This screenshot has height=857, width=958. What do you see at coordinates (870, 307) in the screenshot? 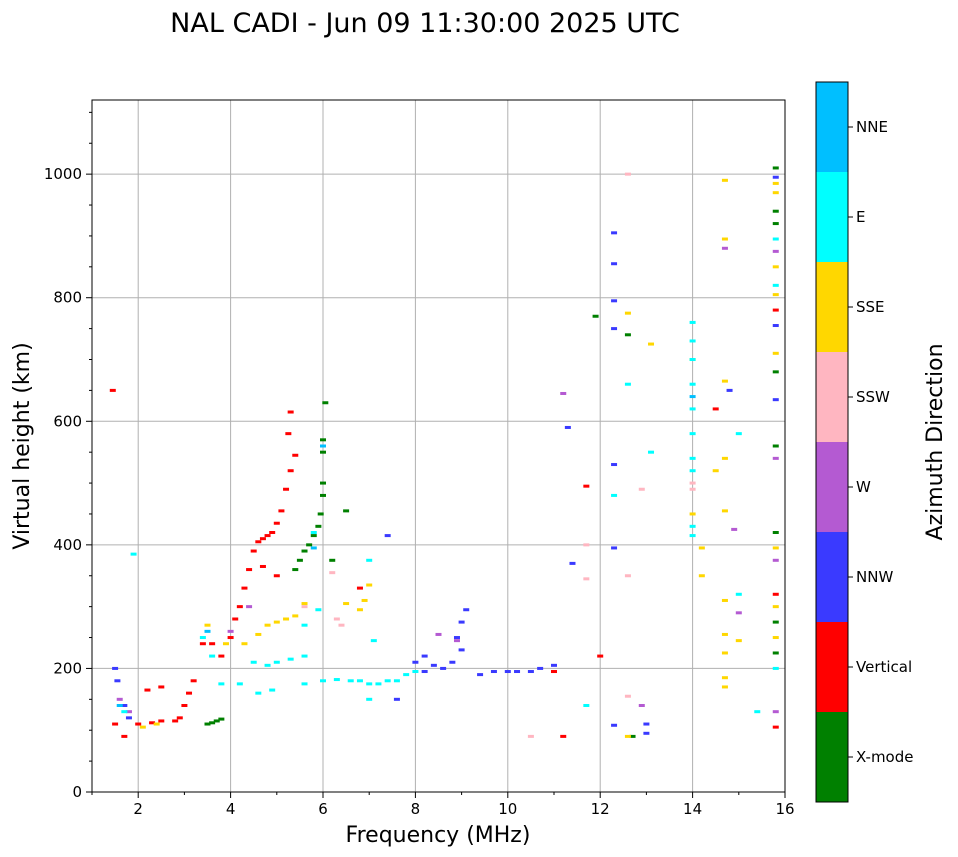
I see `colorbar-label: SSE` at bounding box center [870, 307].